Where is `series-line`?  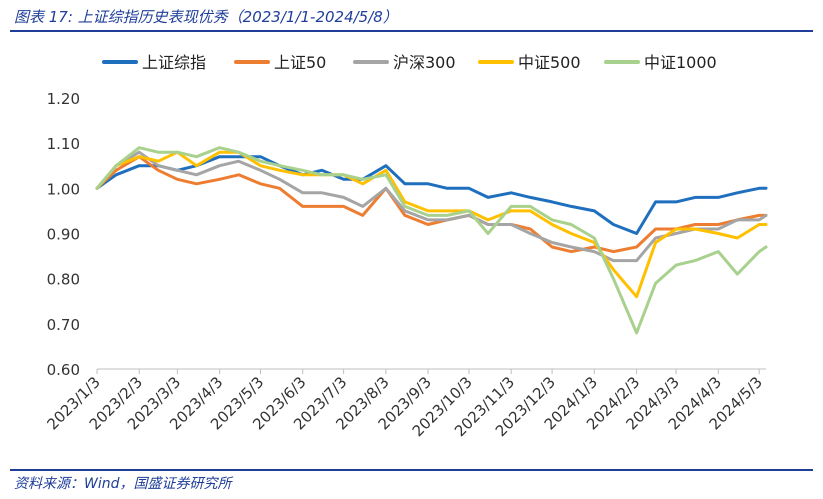
series-line is located at coordinates (431, 195).